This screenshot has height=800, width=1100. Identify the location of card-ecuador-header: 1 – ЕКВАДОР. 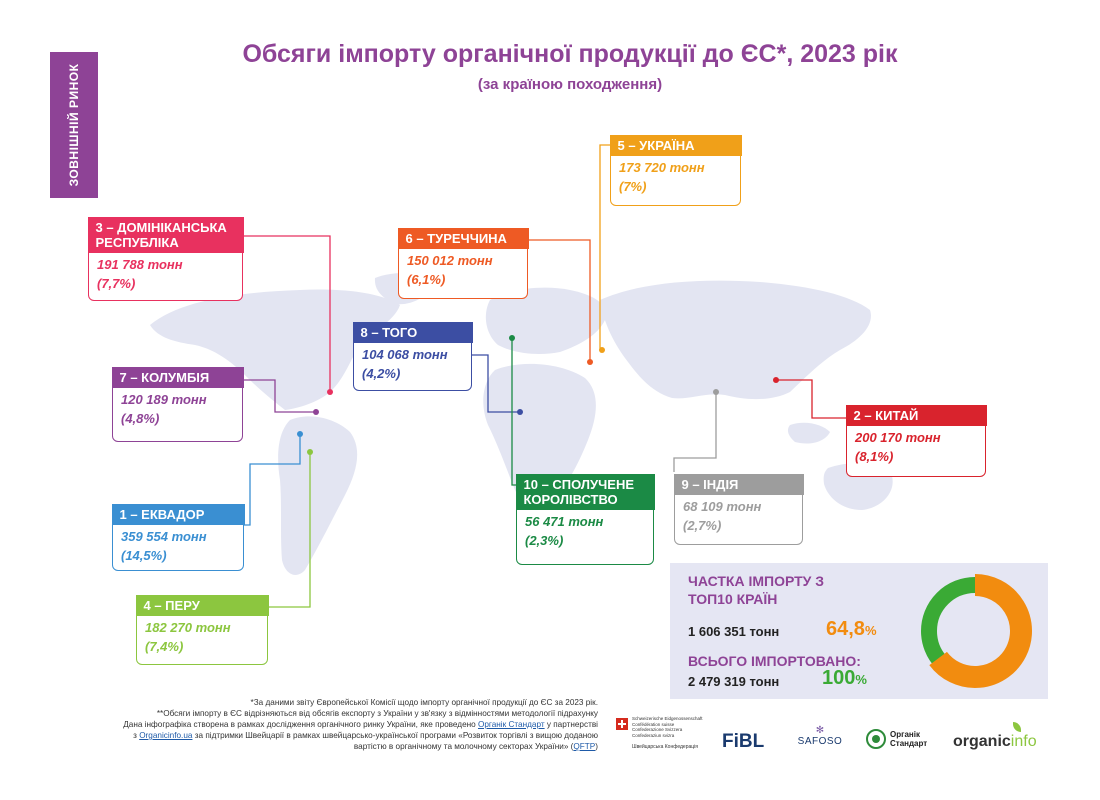
(178, 514).